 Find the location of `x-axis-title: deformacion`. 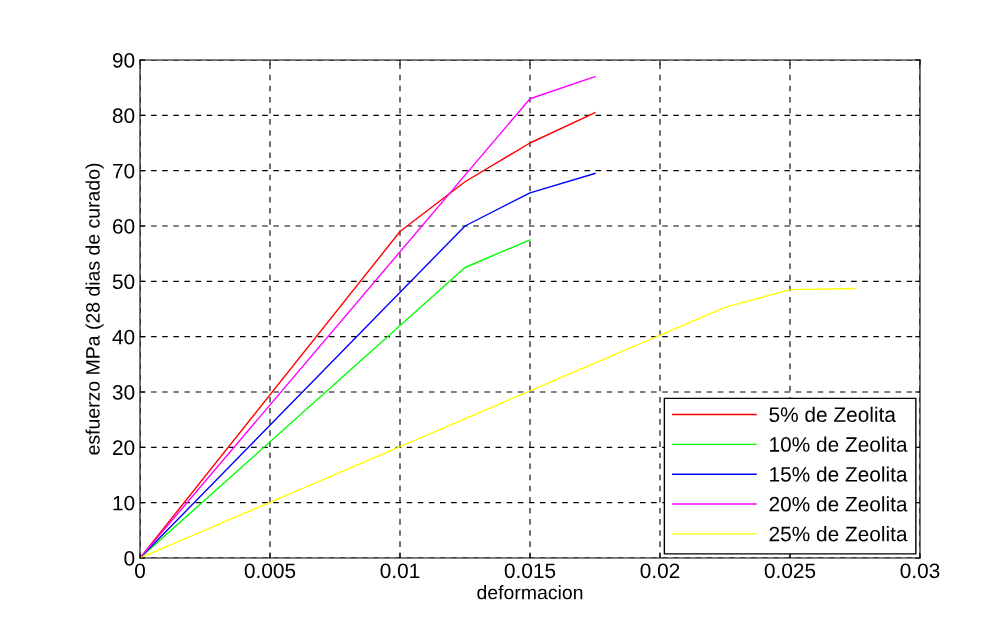

x-axis-title: deformacion is located at coordinates (530, 592).